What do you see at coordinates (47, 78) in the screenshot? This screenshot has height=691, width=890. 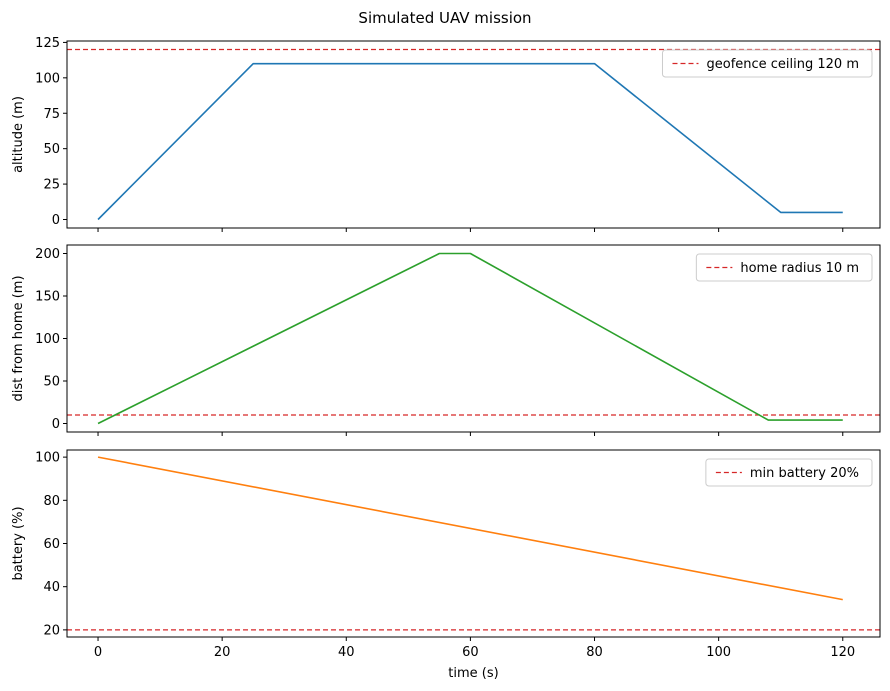 I see `y-tick-label-1-5: 100` at bounding box center [47, 78].